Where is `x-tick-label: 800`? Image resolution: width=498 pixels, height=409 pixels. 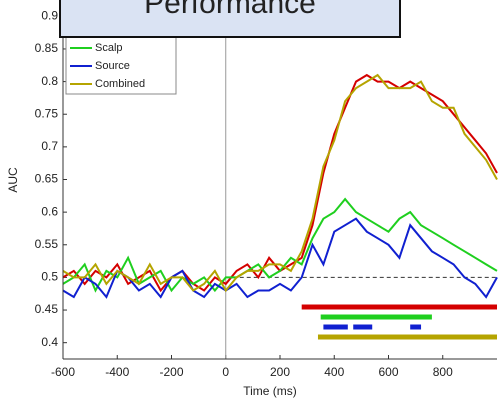
x-tick-label: 800 is located at coordinates (443, 372).